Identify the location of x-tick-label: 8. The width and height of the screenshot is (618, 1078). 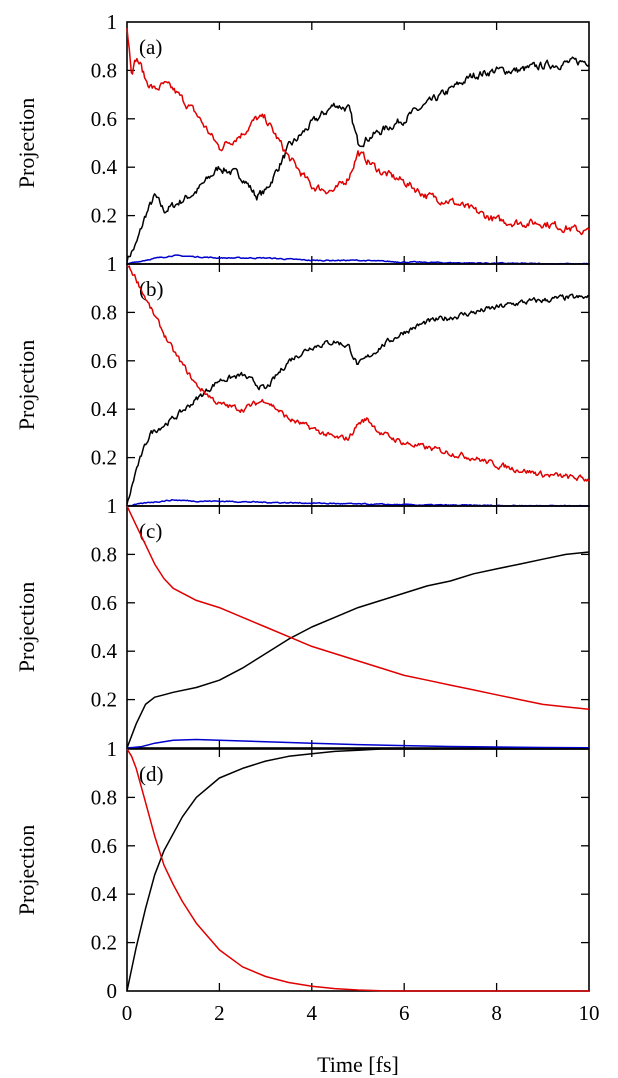
(496, 1013).